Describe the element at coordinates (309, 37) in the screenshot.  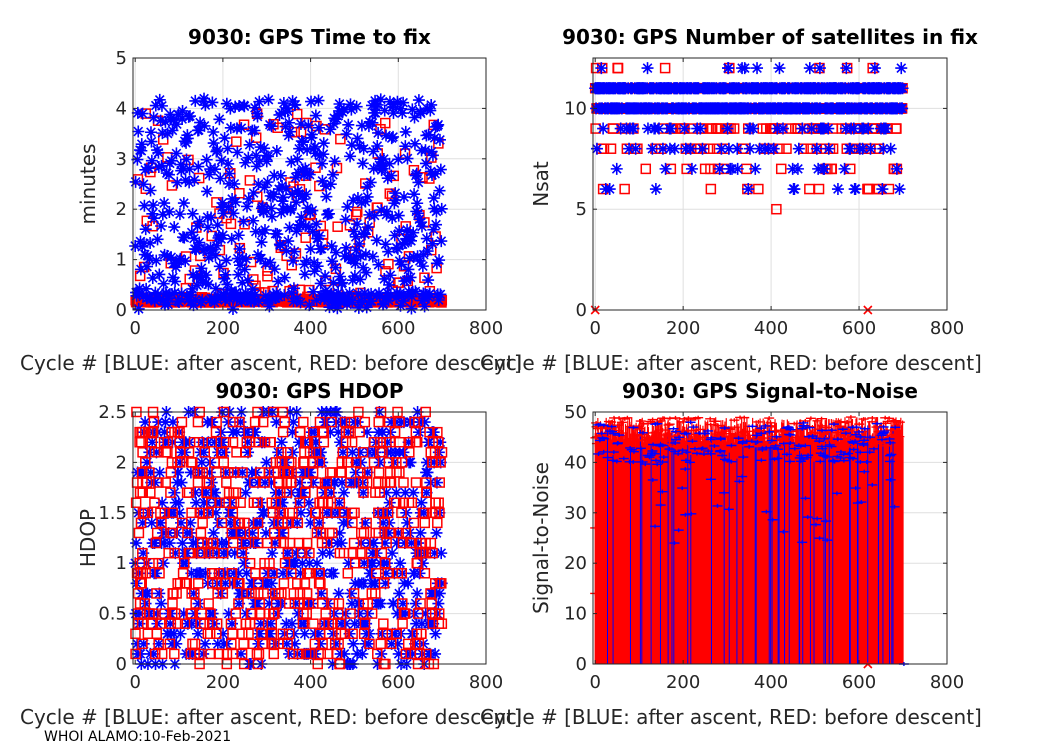
I see `chart-title: 9030: GPS Time to fix` at that location.